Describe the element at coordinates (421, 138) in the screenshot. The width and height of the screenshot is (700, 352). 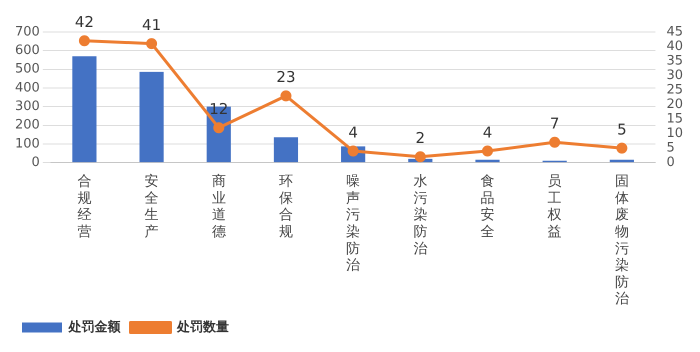
I see `data-label: 2` at that location.